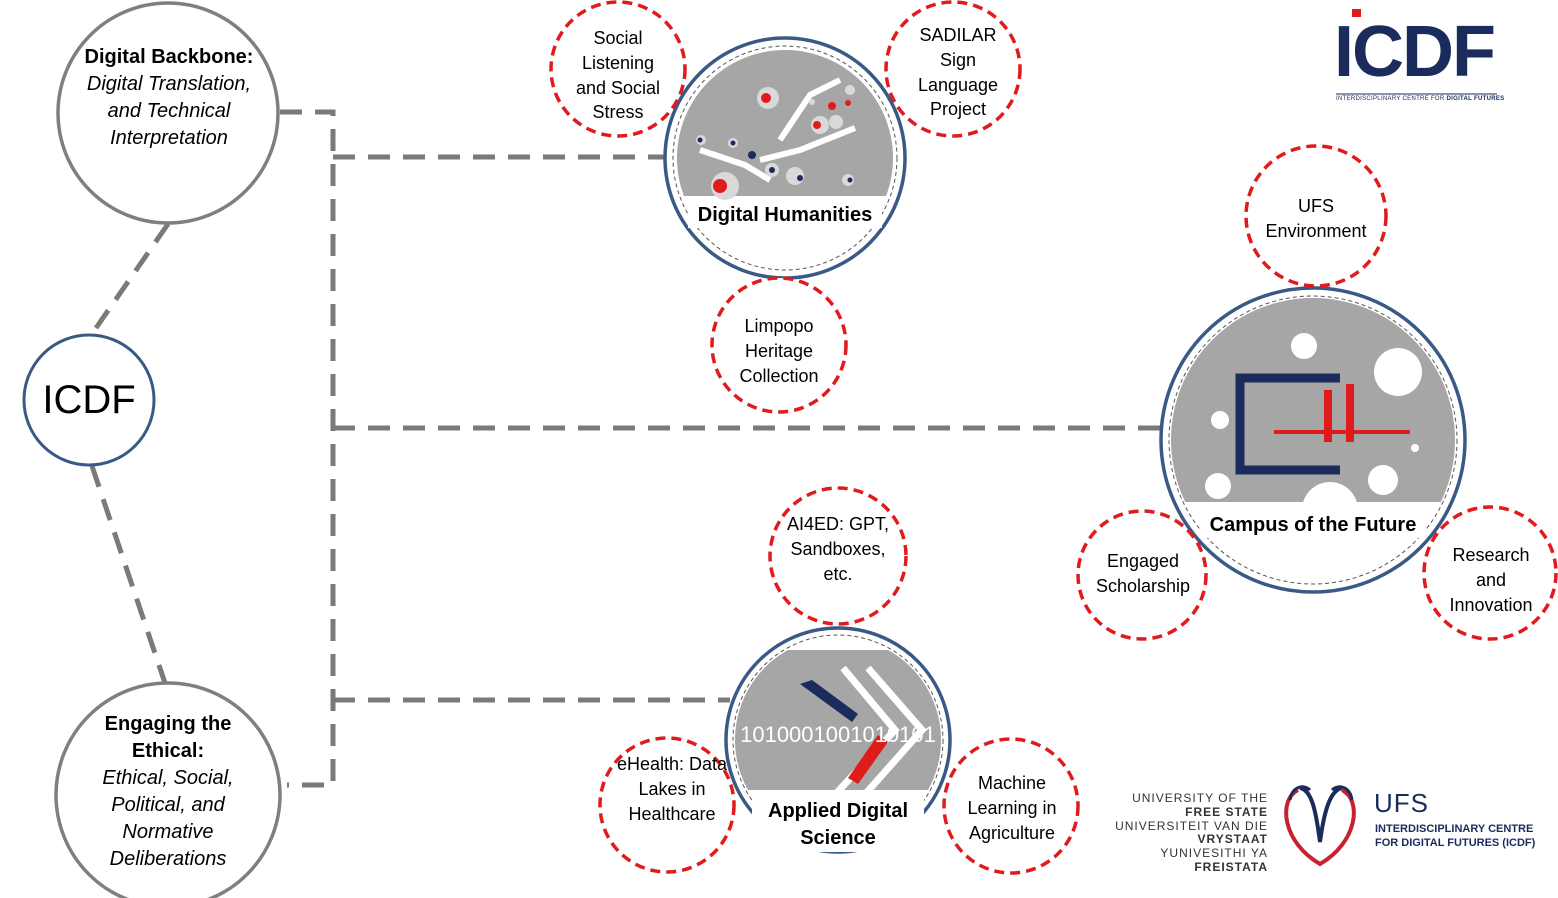 The width and height of the screenshot is (1558, 898). Describe the element at coordinates (1454, 829) in the screenshot. I see `ufs-sub-1: INTERDISCIPLINARY CENTRE` at that location.